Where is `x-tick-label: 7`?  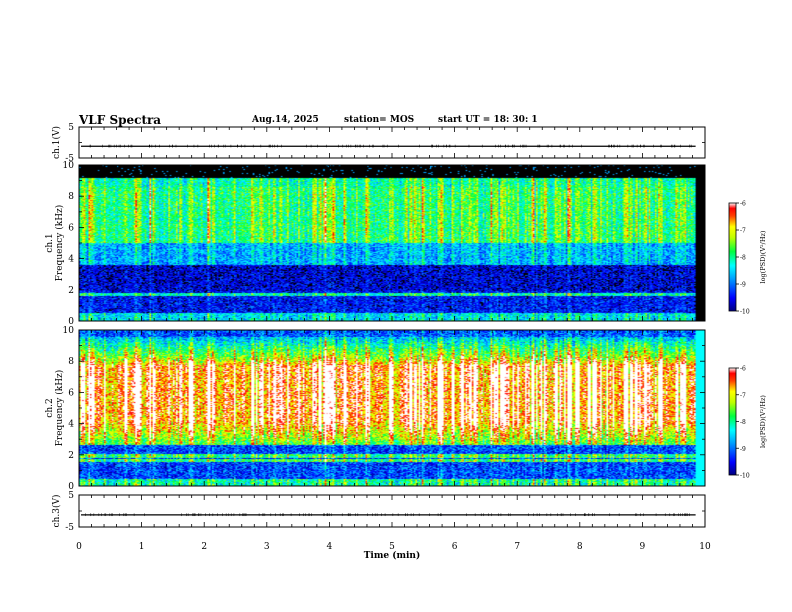
x-tick-label: 7 is located at coordinates (517, 547).